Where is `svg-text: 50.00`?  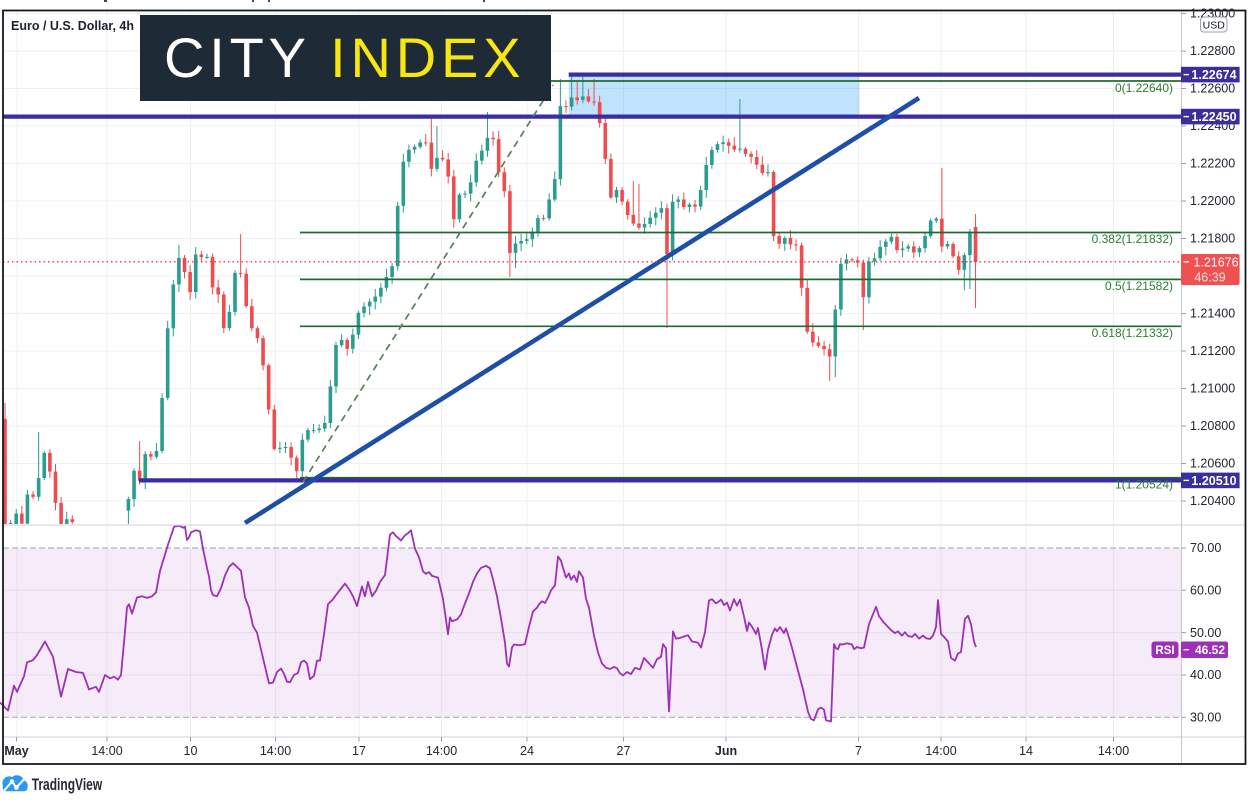
svg-text: 50.00 is located at coordinates (1205, 633).